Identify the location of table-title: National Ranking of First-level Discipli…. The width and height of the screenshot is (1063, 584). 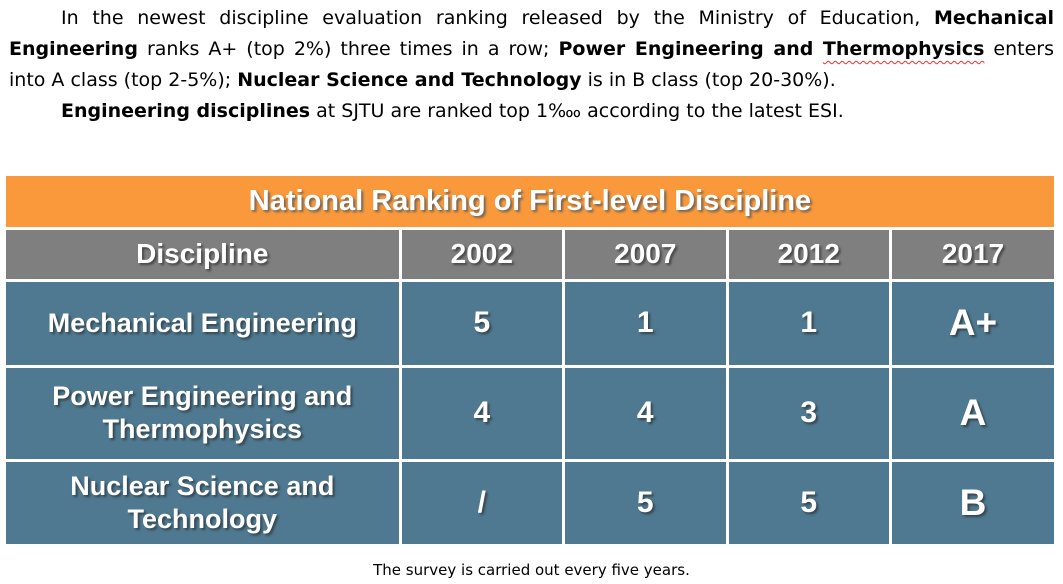
(530, 201).